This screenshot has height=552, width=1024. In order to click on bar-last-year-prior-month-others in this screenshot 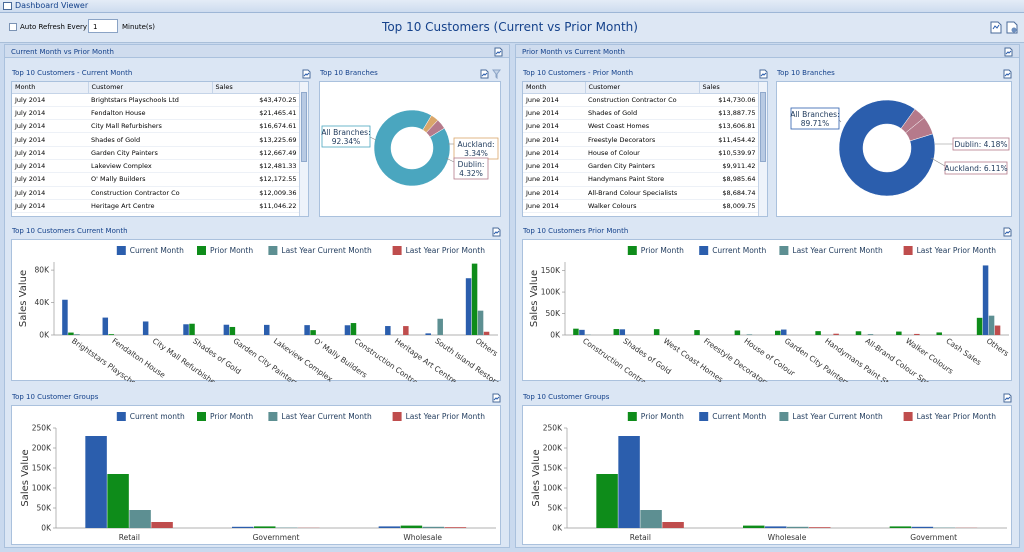, I will do `click(486, 333)`.